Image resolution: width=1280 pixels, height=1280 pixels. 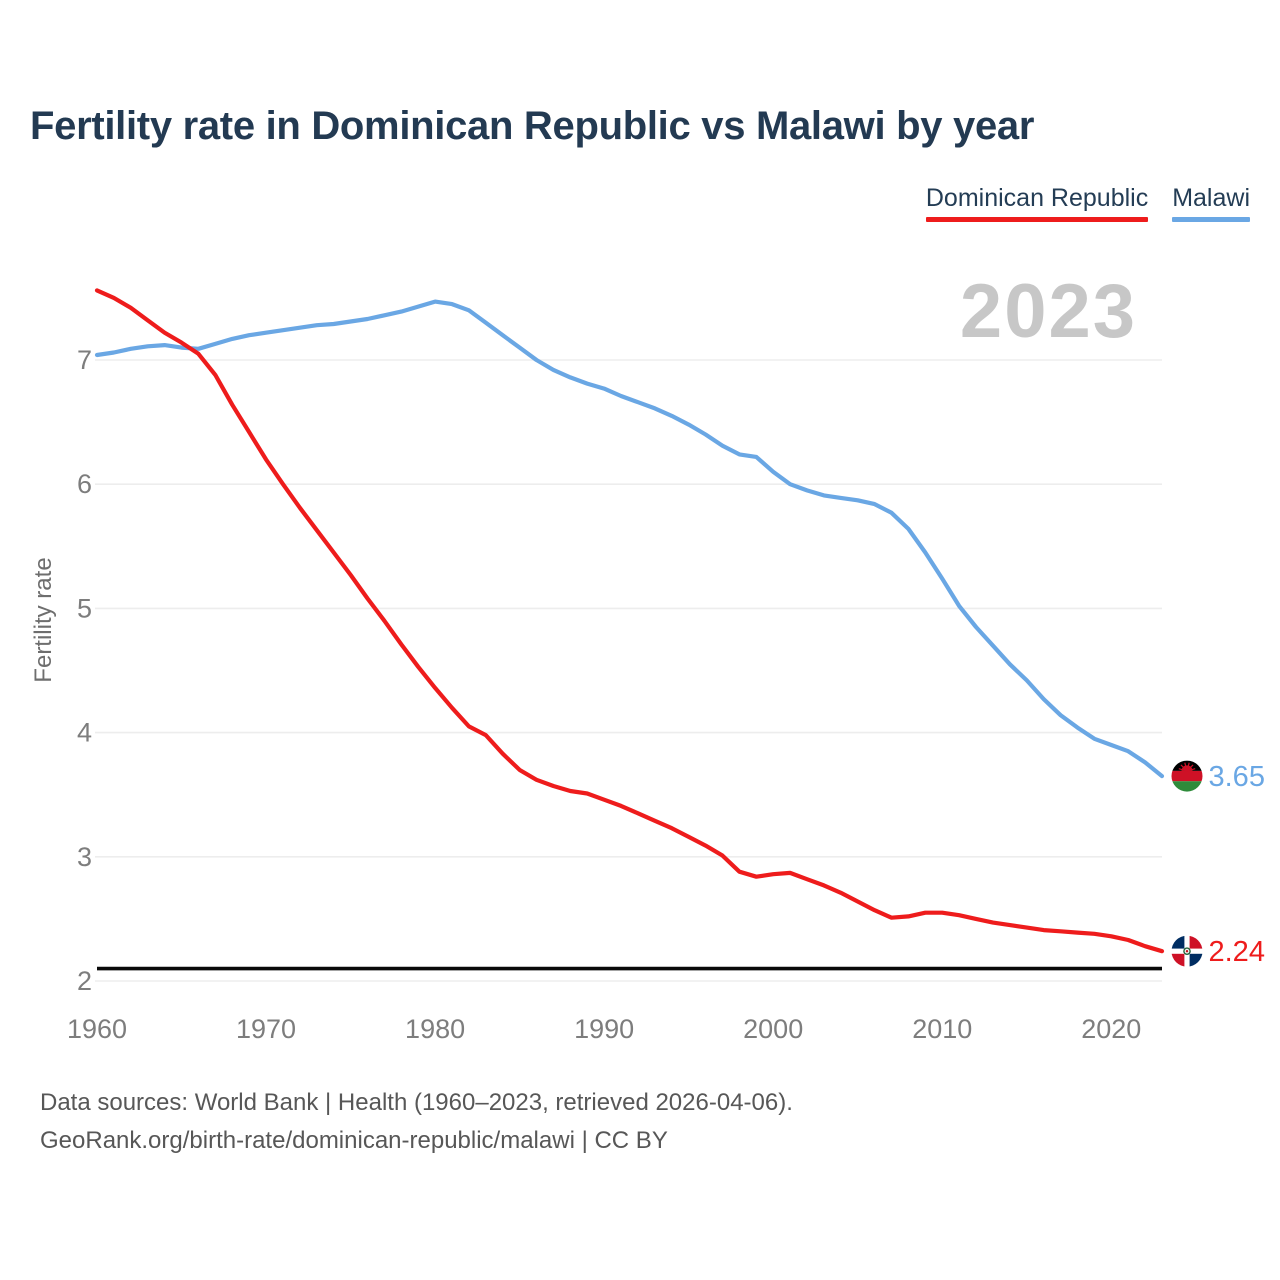 I want to click on legend-underline-malawi, so click(x=1211, y=219).